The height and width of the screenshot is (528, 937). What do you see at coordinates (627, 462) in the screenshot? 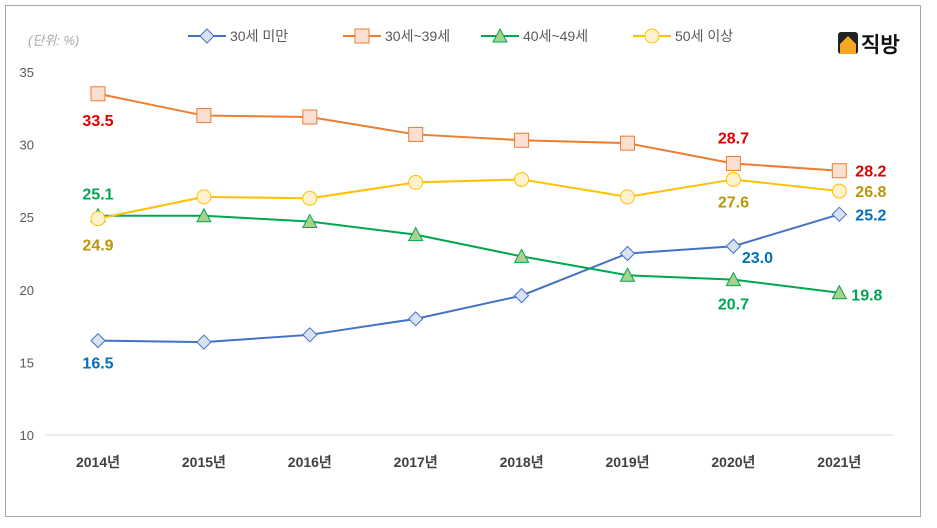
I see `x-tick-label: 2019년` at bounding box center [627, 462].